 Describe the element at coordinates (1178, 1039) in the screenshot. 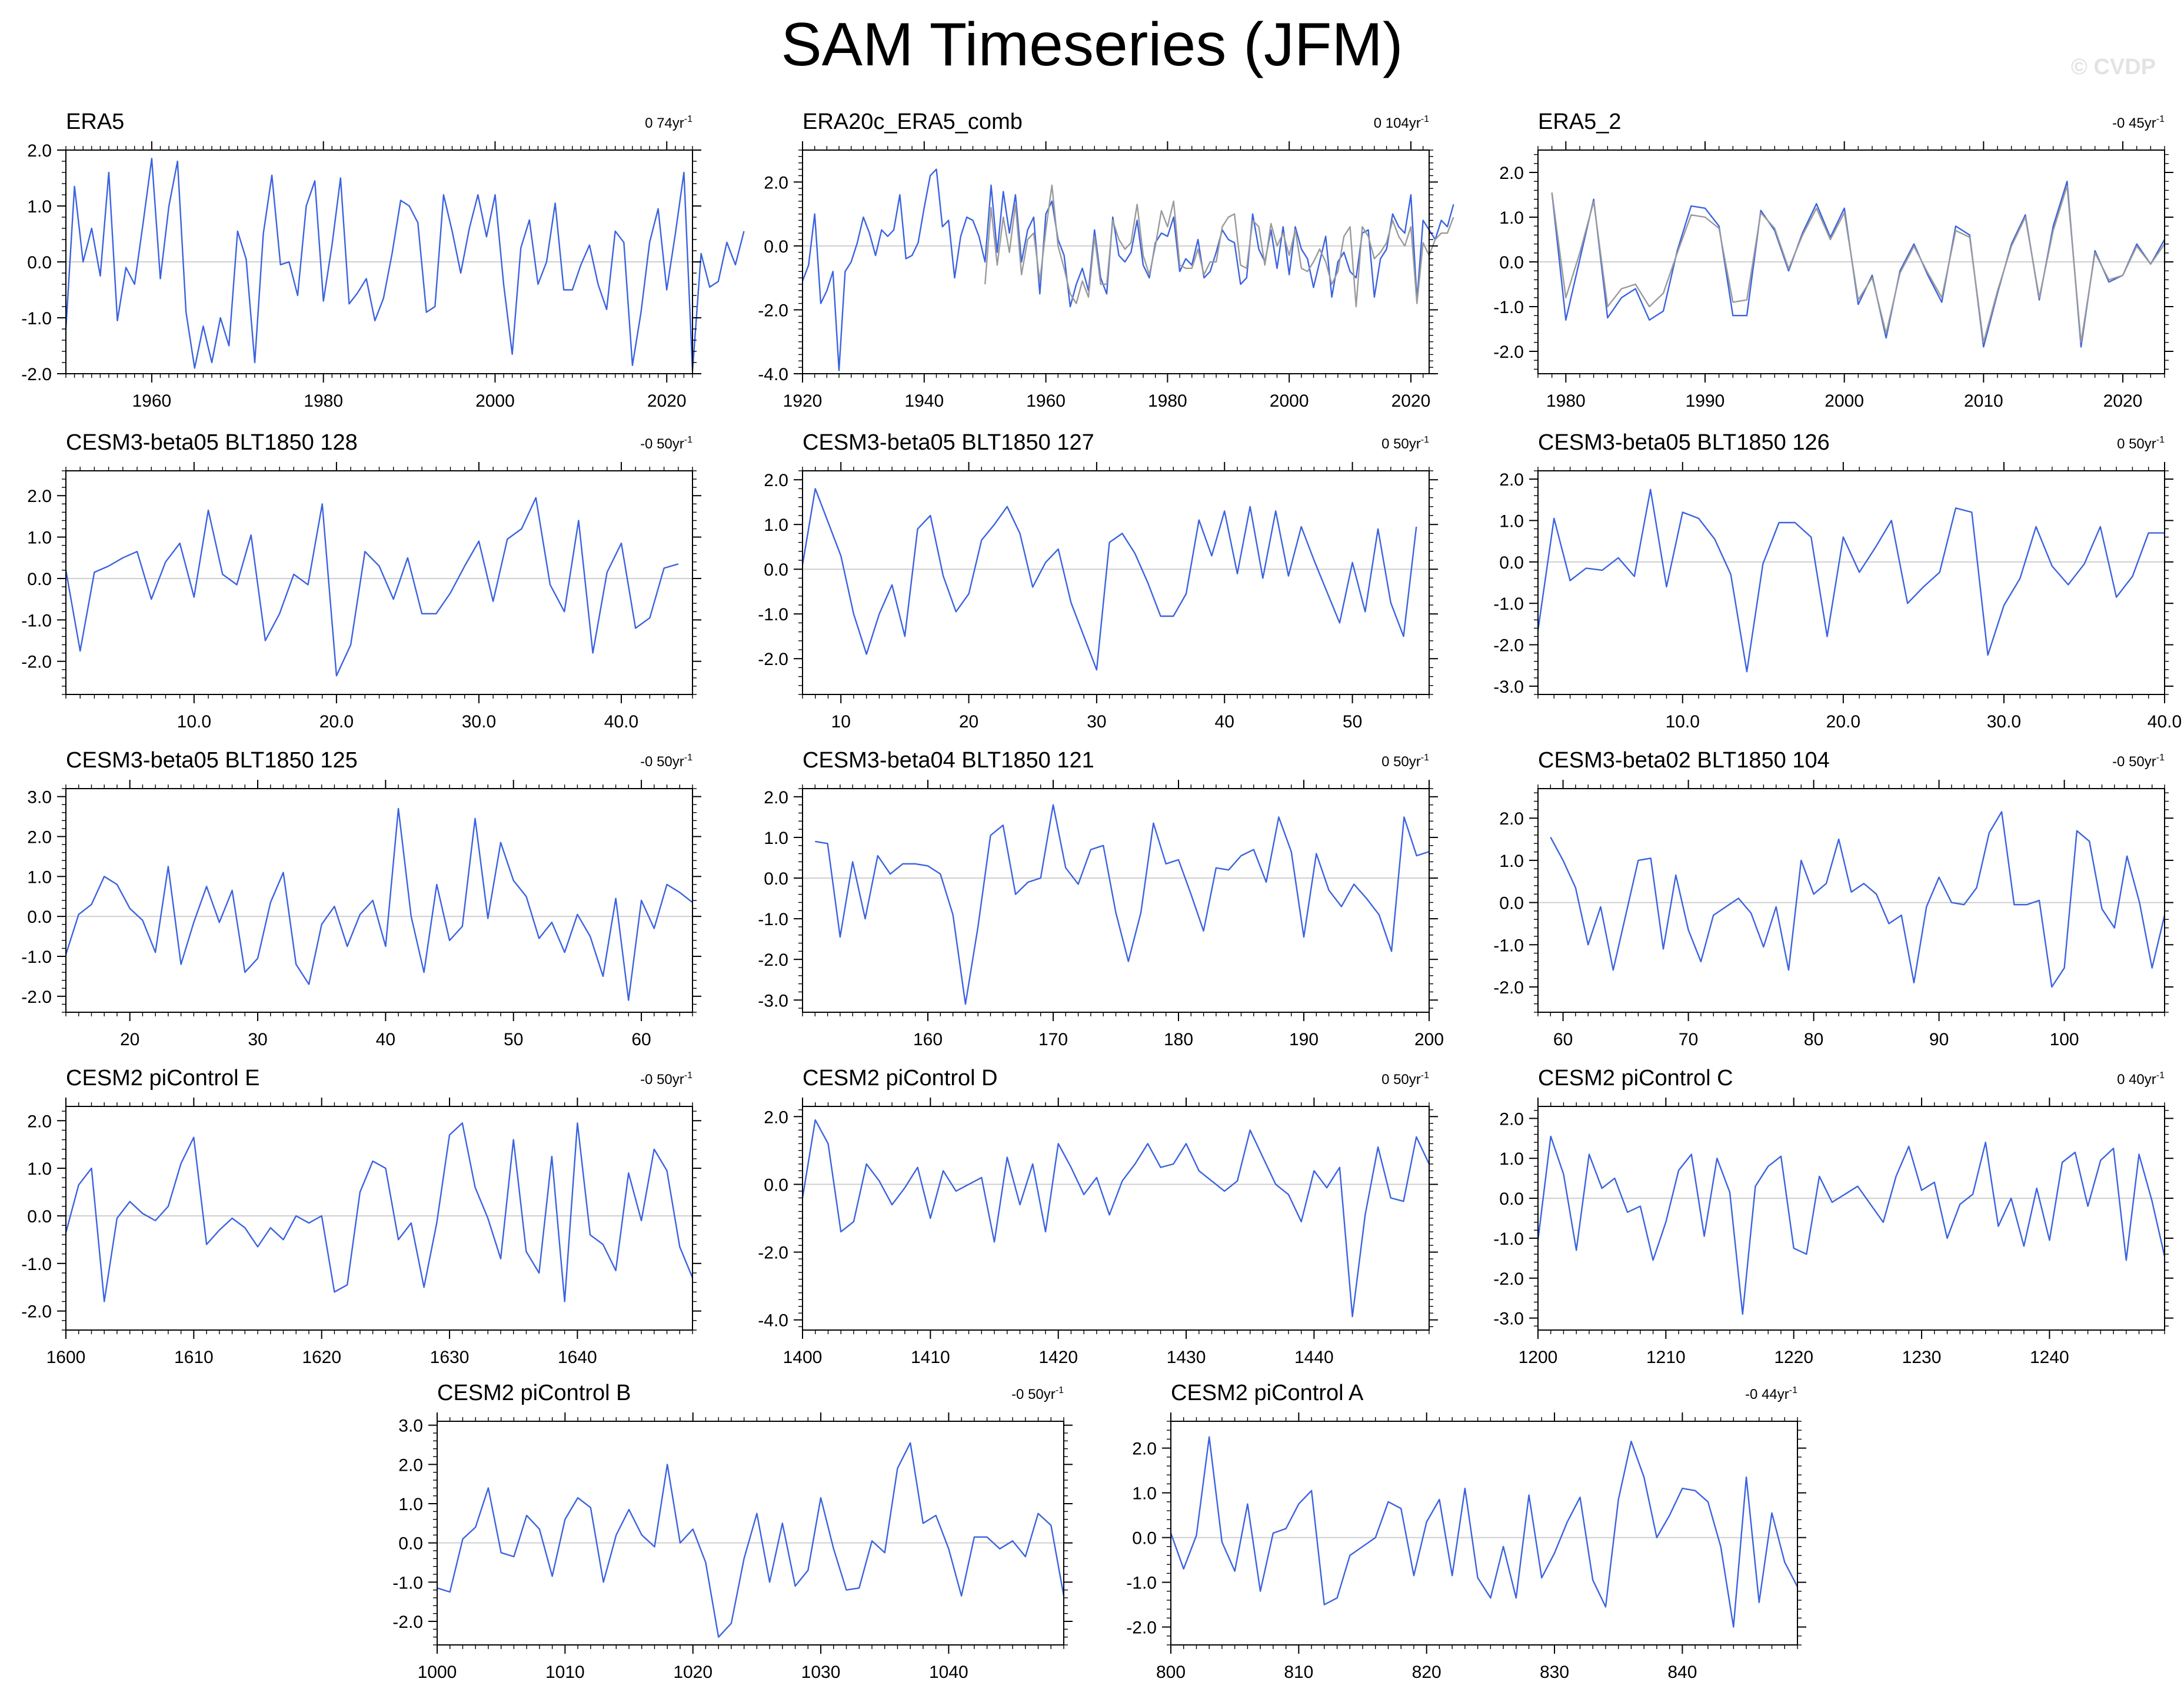

I see `x-tick-label: 180` at that location.